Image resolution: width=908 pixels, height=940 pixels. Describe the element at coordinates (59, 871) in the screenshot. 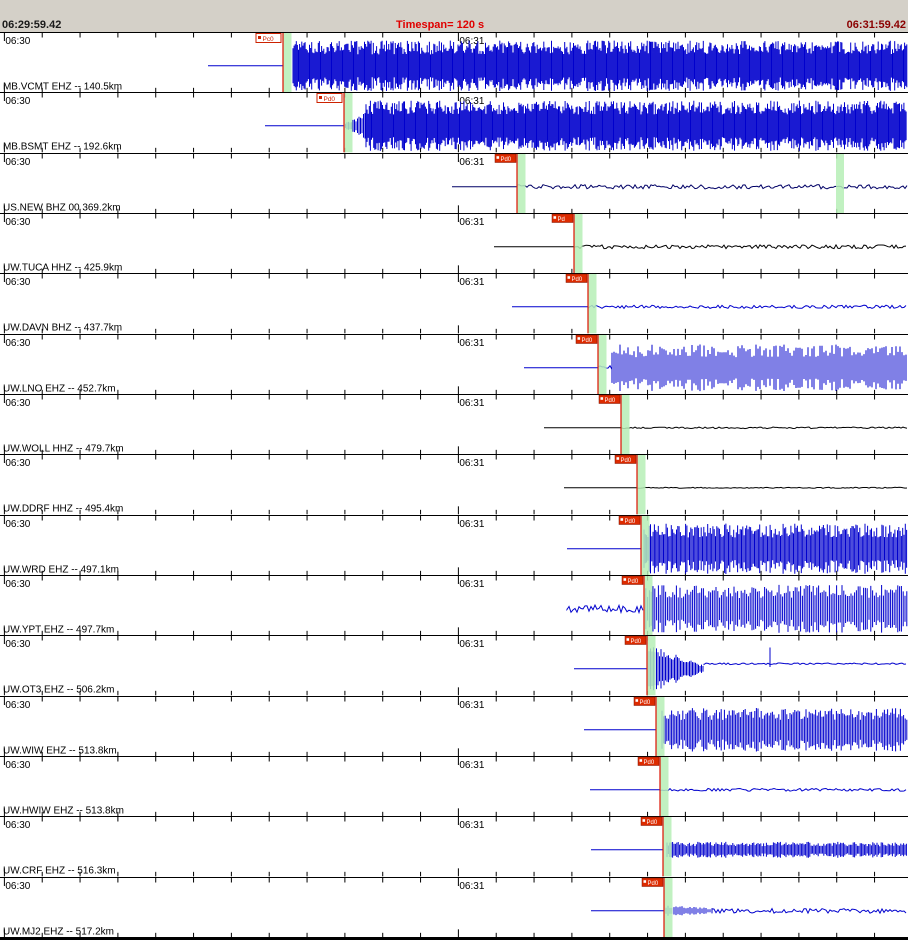

I see `station-label: UW.CRF EHZ -- 516.3km` at that location.